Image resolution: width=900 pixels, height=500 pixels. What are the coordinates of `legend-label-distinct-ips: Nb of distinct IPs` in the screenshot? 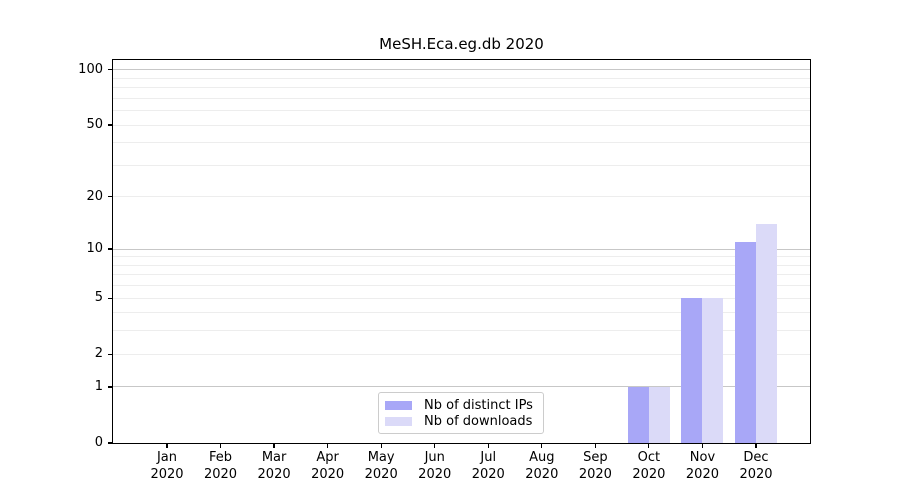 It's located at (478, 405).